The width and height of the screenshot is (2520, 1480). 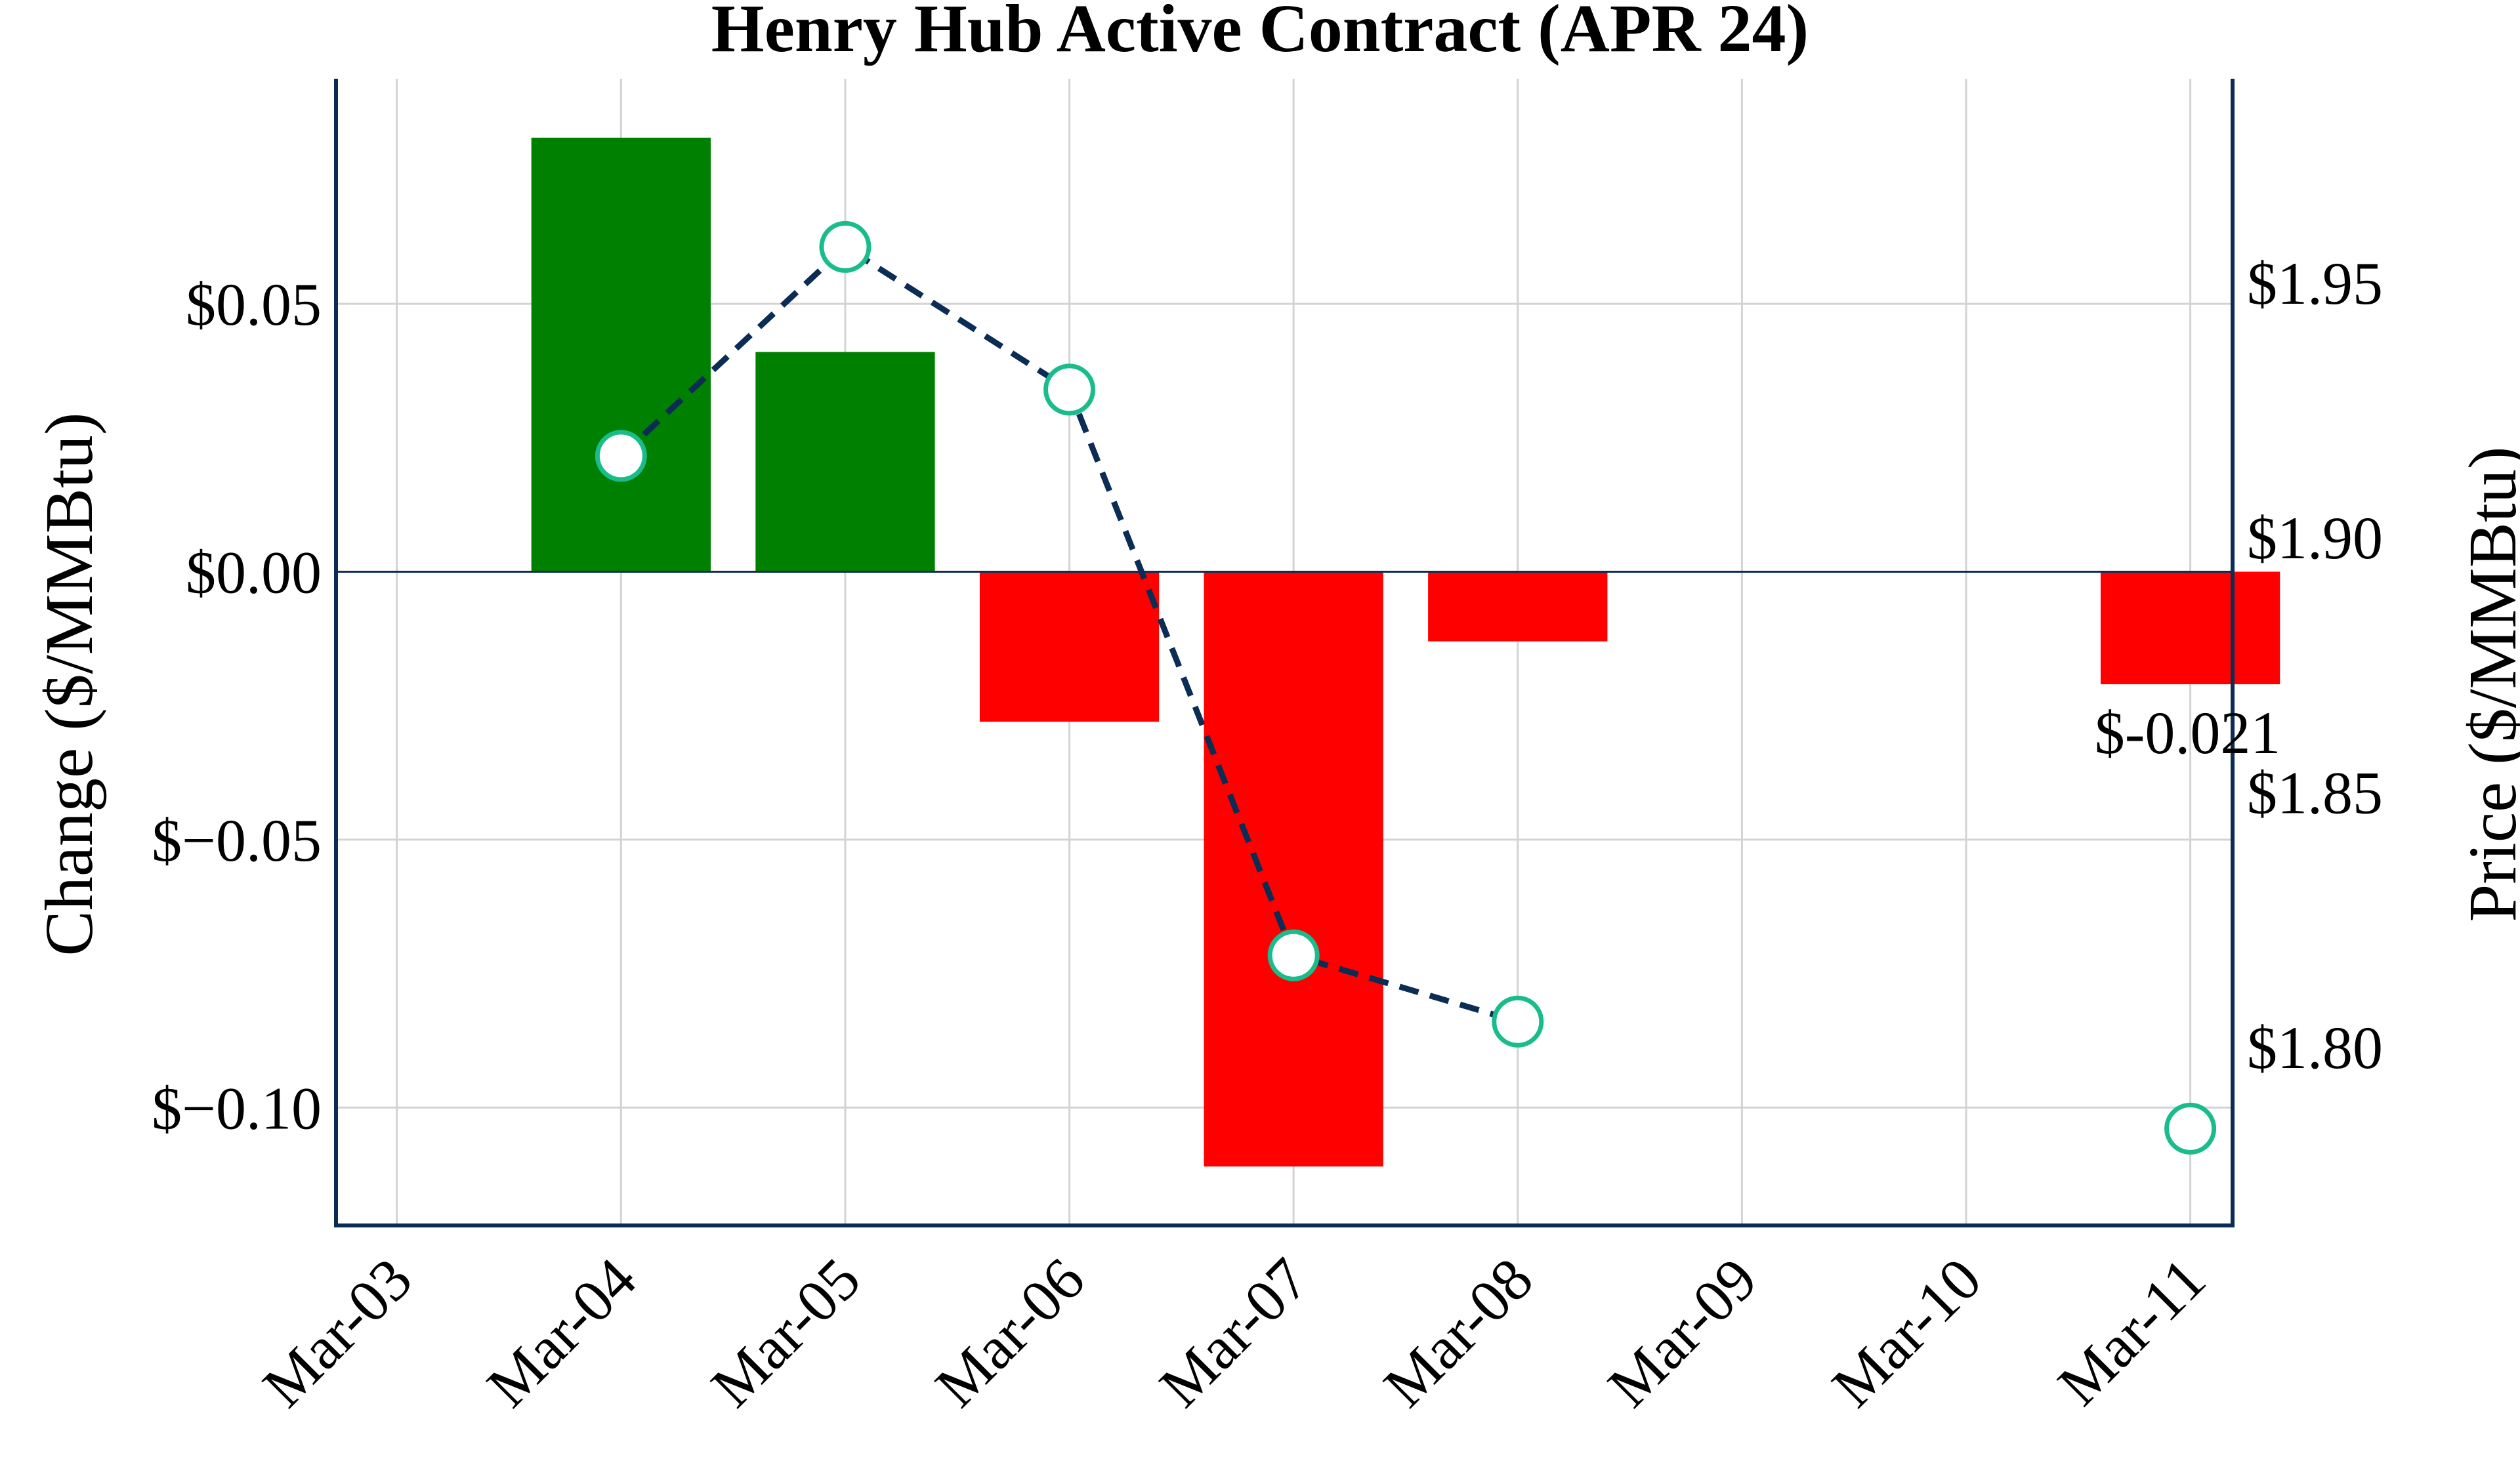 What do you see at coordinates (785, 1332) in the screenshot?
I see `x-tick-label: Mar-05` at bounding box center [785, 1332].